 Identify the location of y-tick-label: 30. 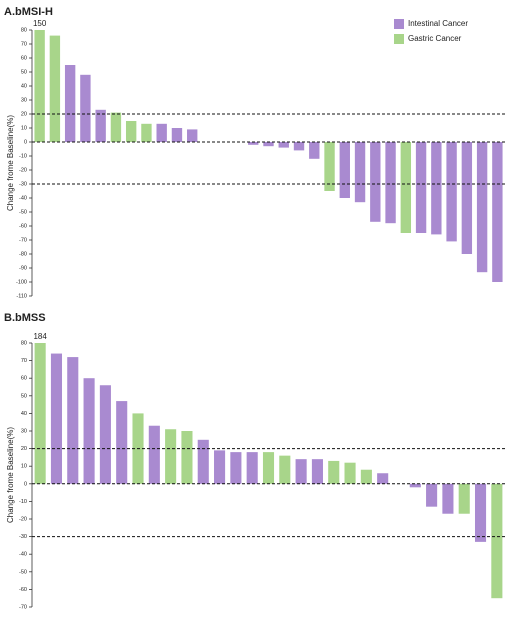
(24, 431).